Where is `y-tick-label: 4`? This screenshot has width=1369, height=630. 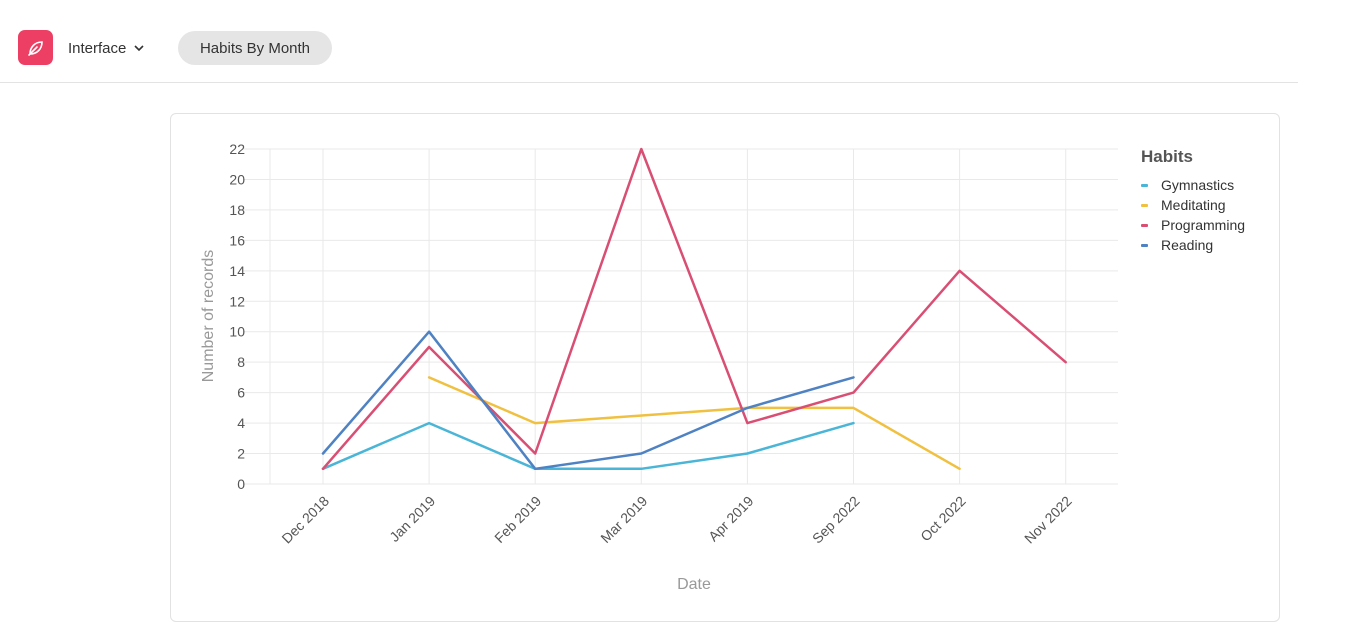 y-tick-label: 4 is located at coordinates (241, 423).